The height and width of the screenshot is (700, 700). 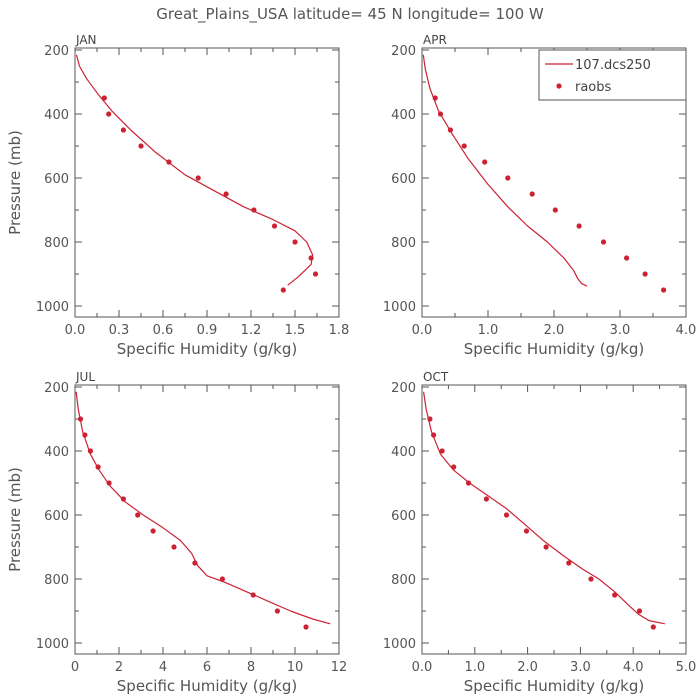 What do you see at coordinates (403, 243) in the screenshot?
I see `y-tick-label-apr: 800` at bounding box center [403, 243].